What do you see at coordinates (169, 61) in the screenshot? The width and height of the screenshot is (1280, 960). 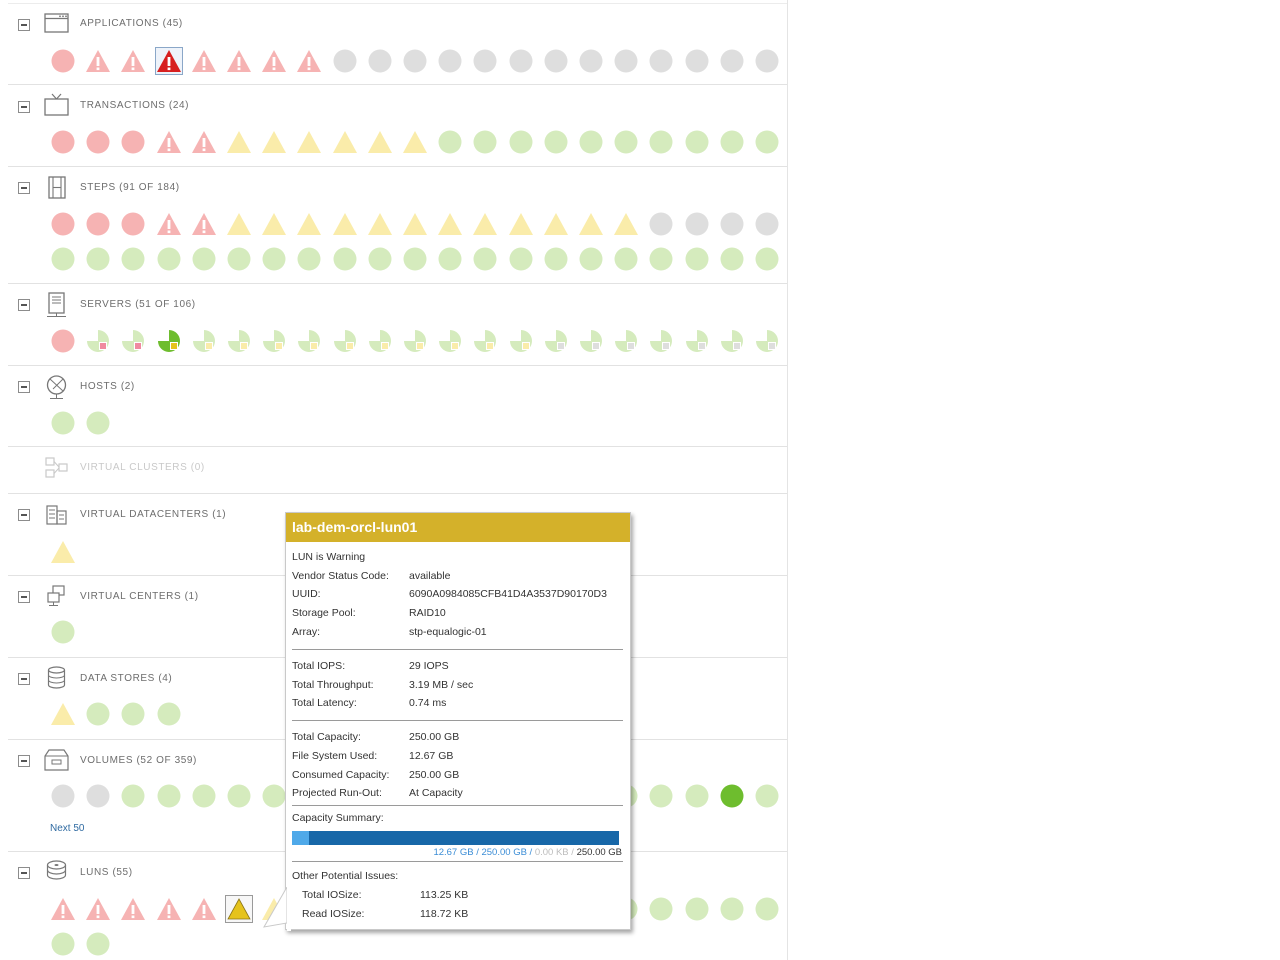 I see `selected-critical-warning-triangle-icon` at bounding box center [169, 61].